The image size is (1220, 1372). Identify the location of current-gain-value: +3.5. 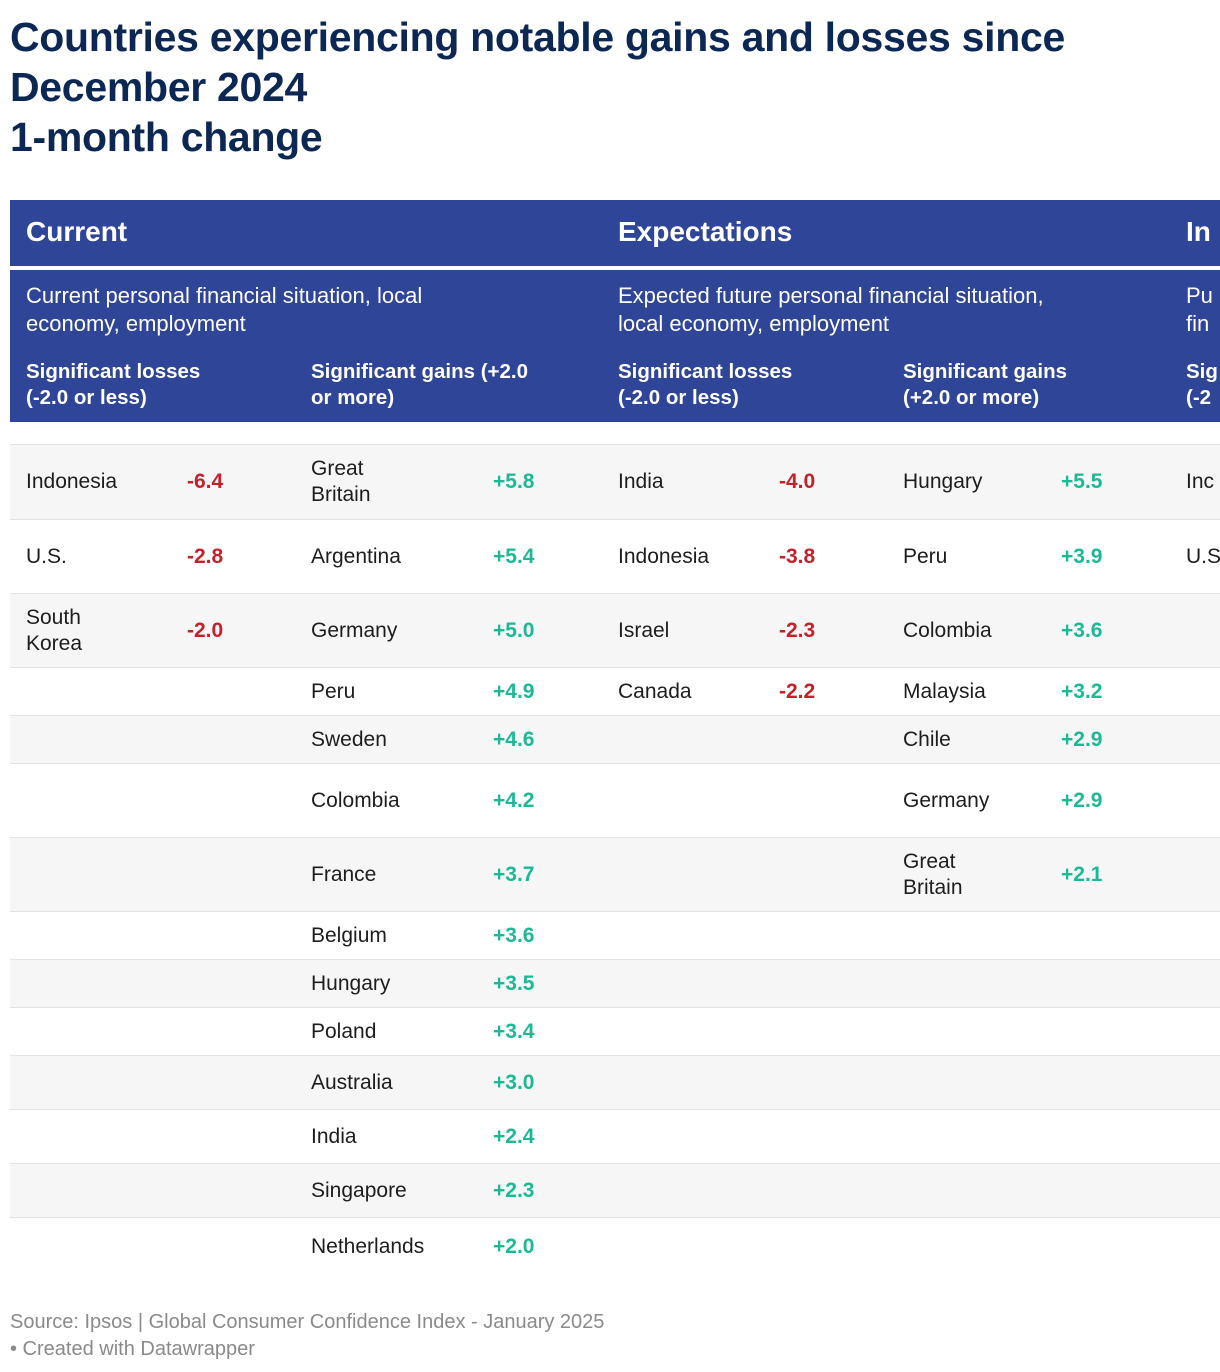
(513, 984).